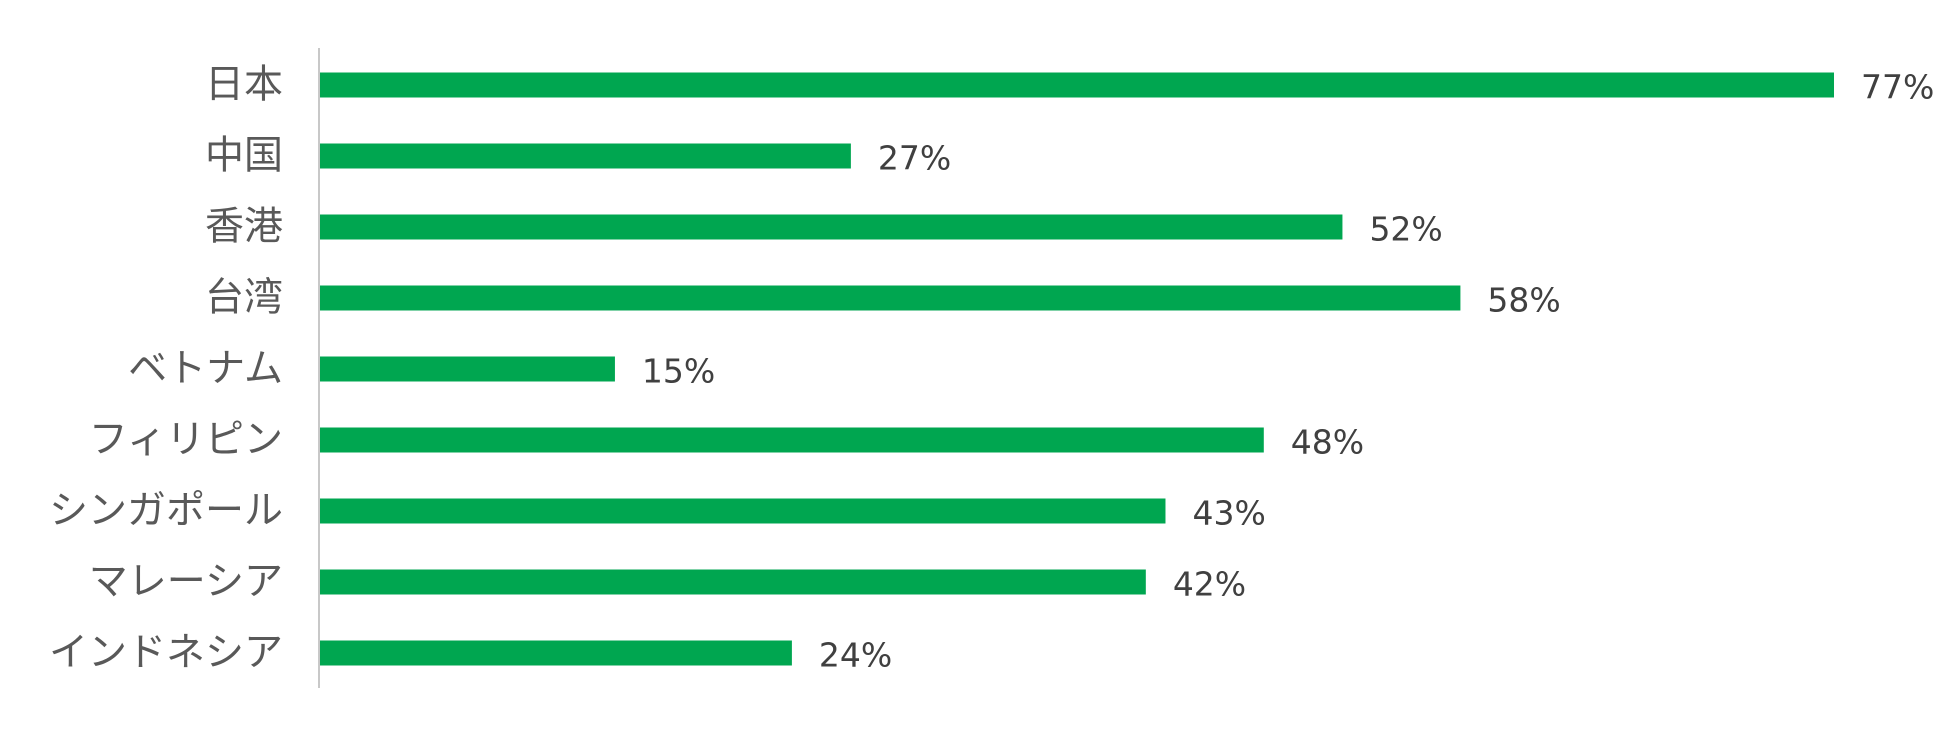  I want to click on value-label: 77%, so click(1897, 87).